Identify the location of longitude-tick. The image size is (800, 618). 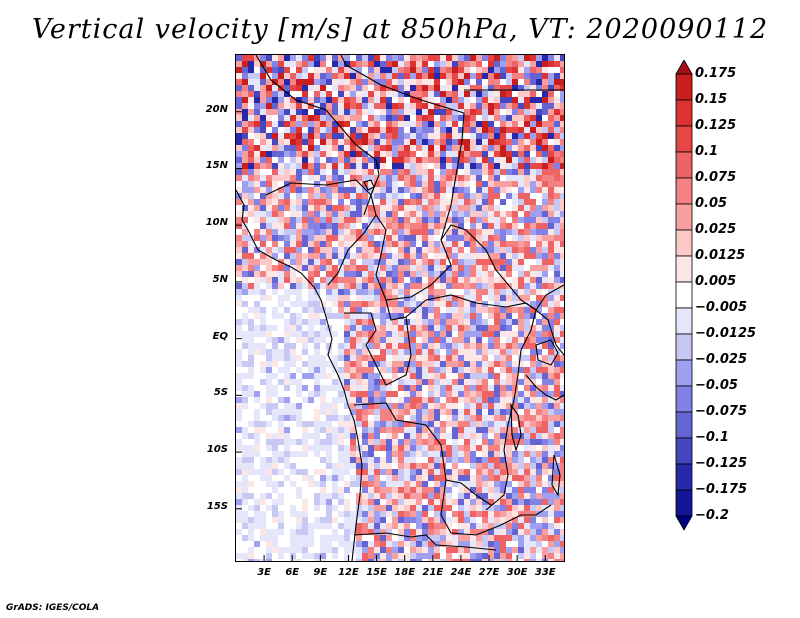
(264, 558).